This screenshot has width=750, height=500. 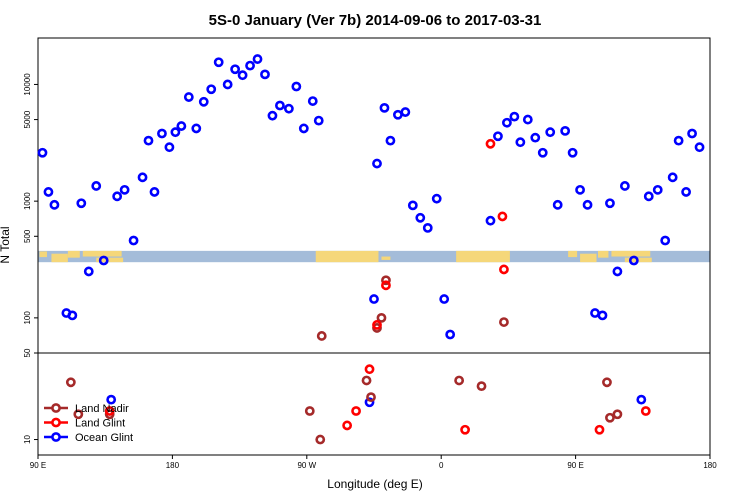 What do you see at coordinates (27, 201) in the screenshot?
I see `y-tick-label: 1000` at bounding box center [27, 201].